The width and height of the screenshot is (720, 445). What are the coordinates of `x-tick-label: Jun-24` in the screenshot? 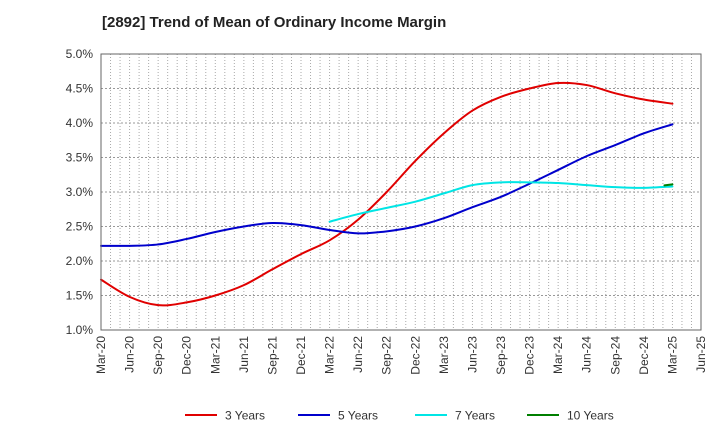 It's located at (587, 354).